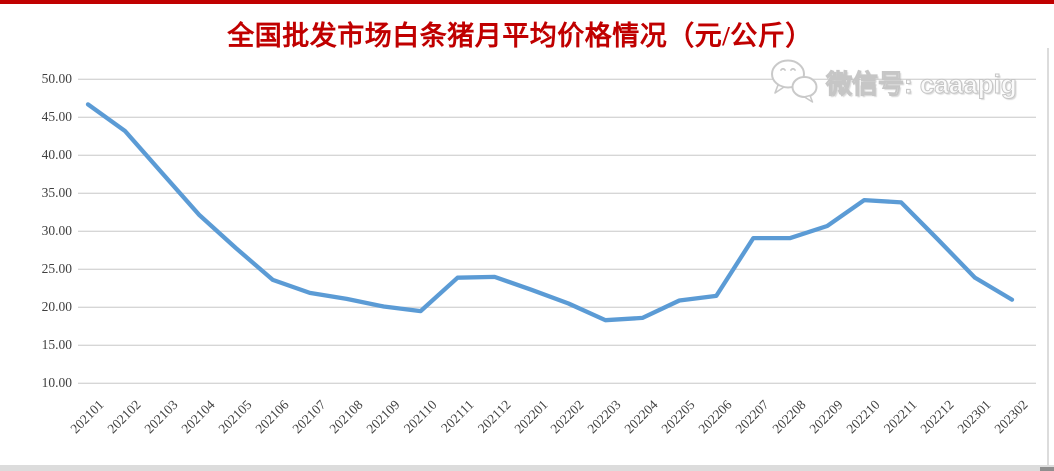 This screenshot has height=471, width=1054. What do you see at coordinates (56, 117) in the screenshot?
I see `y-axis-tick-label: 45.00` at bounding box center [56, 117].